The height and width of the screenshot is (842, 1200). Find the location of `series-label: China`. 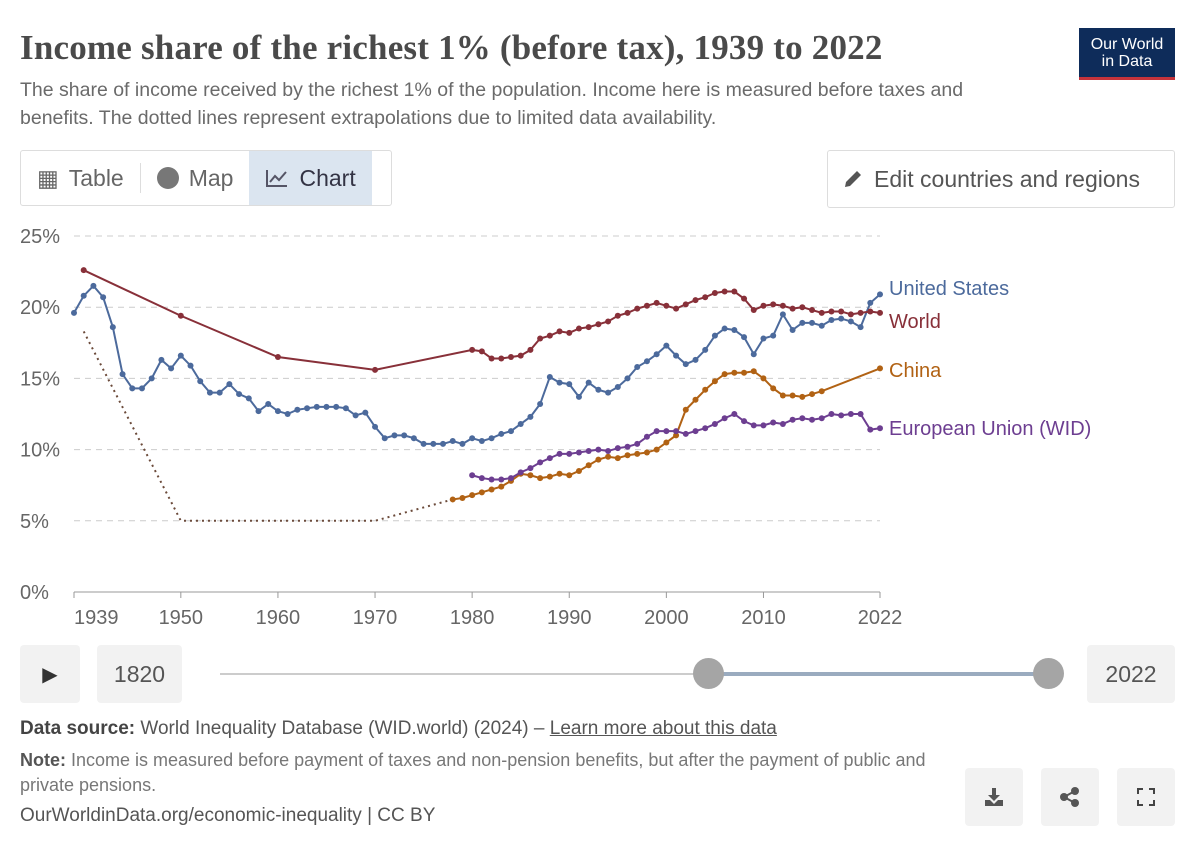

series-label: China is located at coordinates (915, 371).